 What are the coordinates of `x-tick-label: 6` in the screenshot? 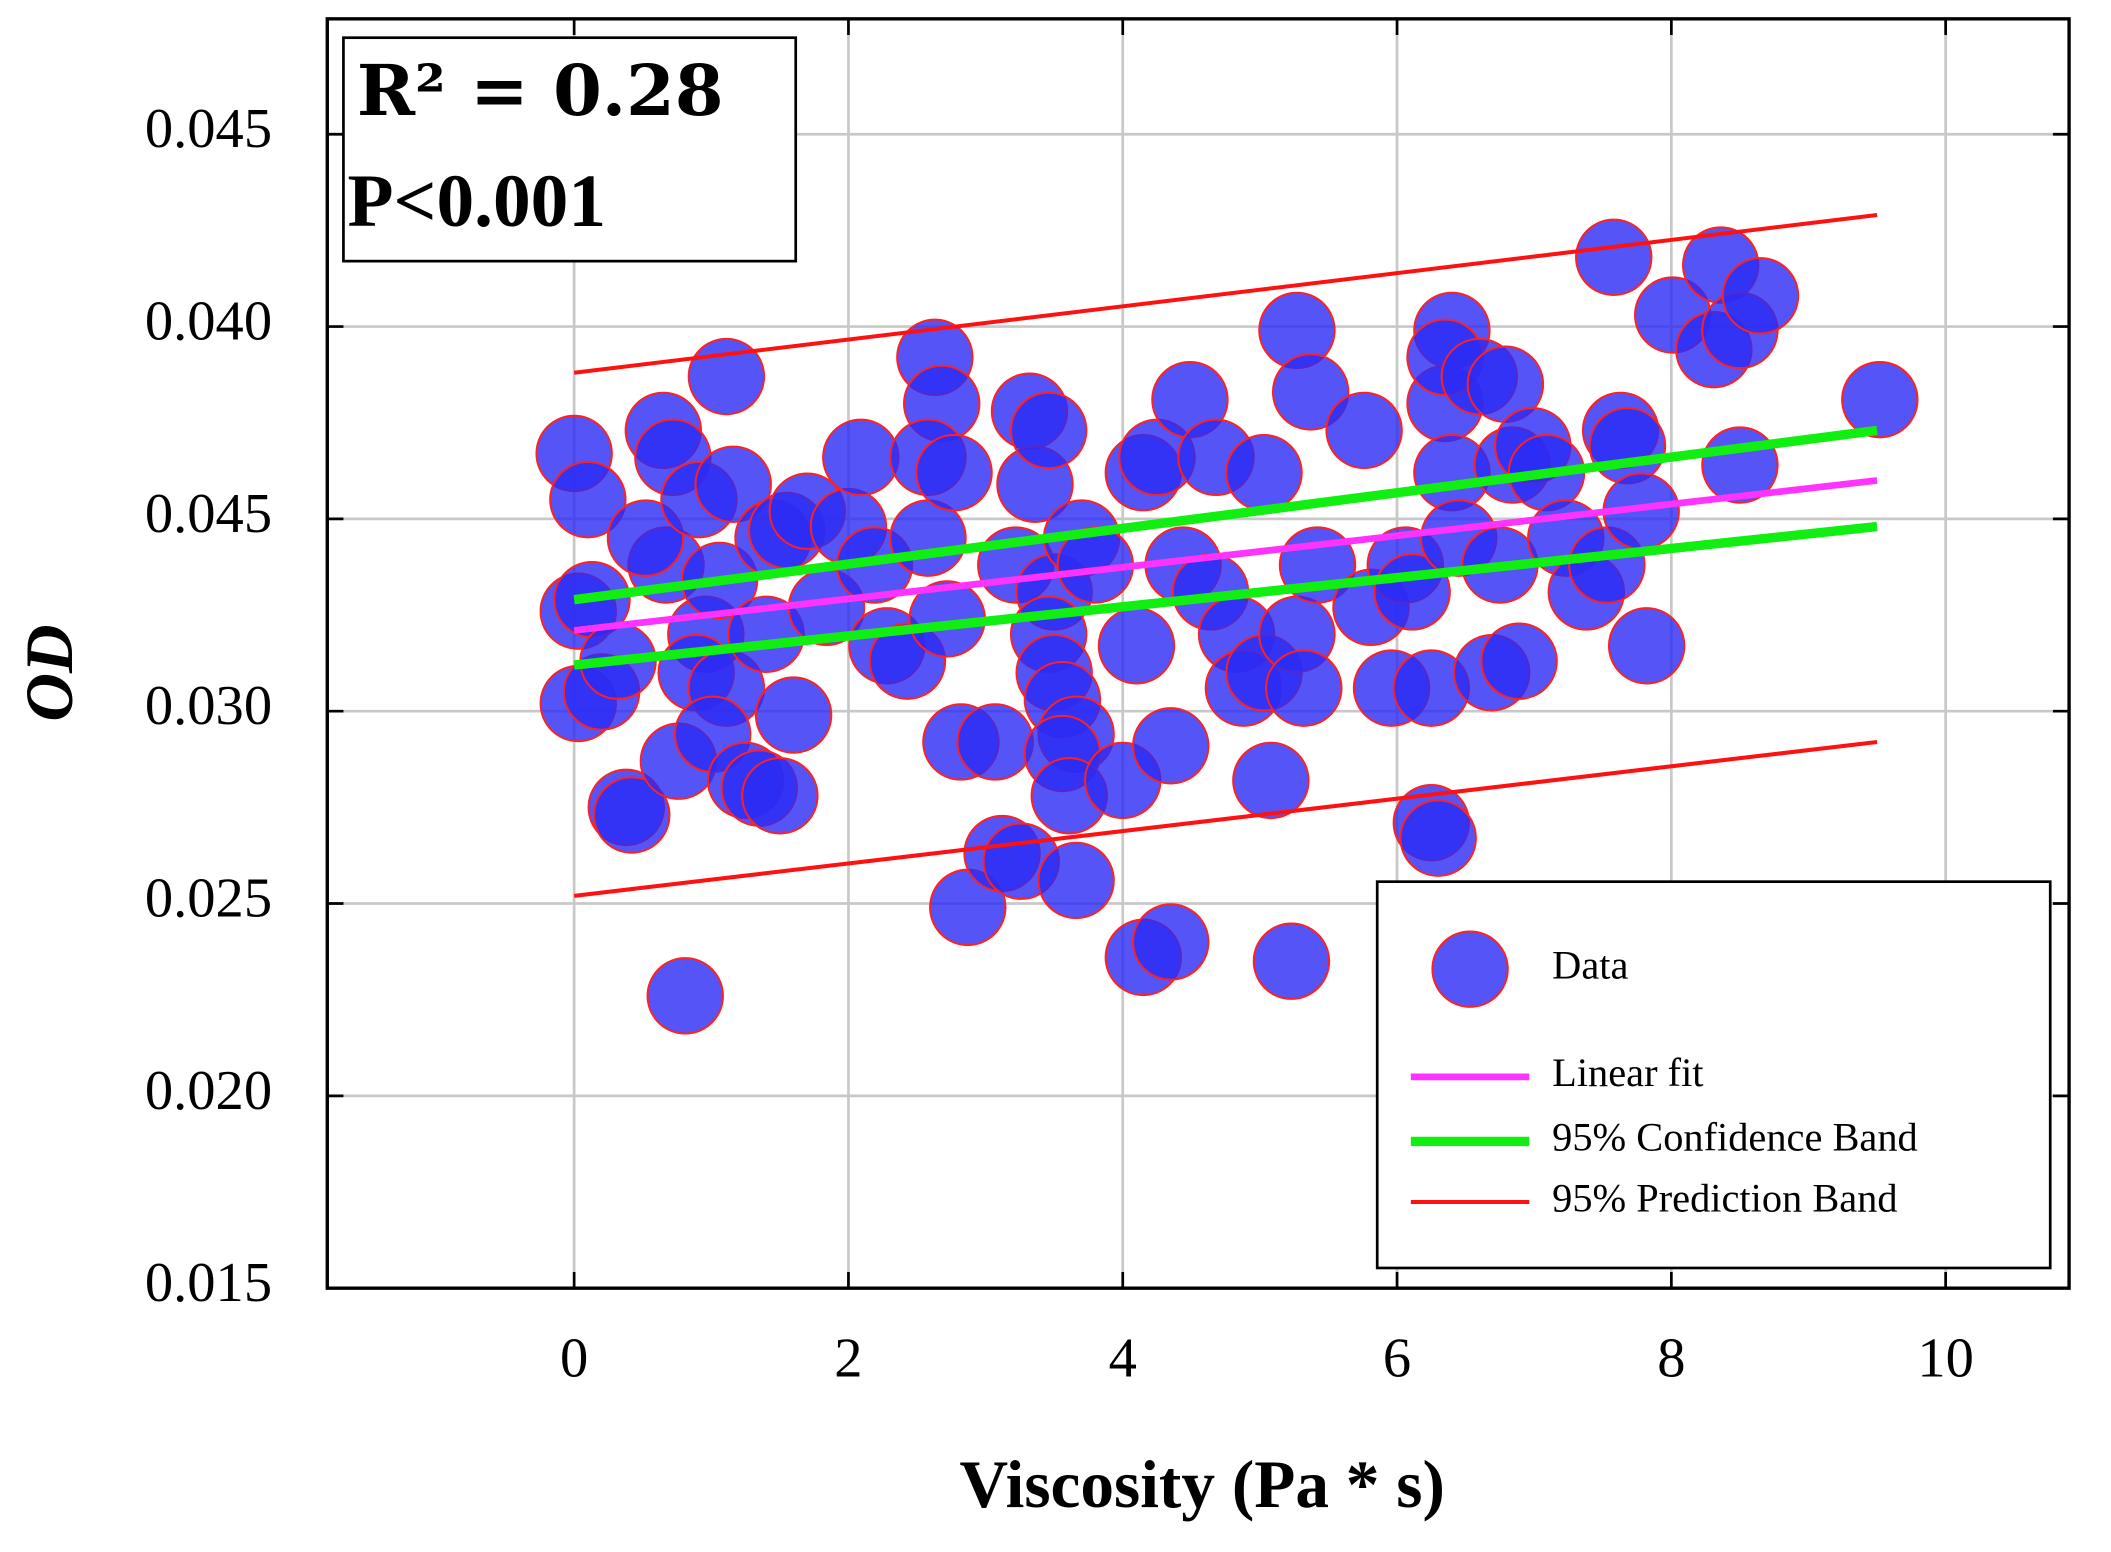 It's located at (1397, 1359).